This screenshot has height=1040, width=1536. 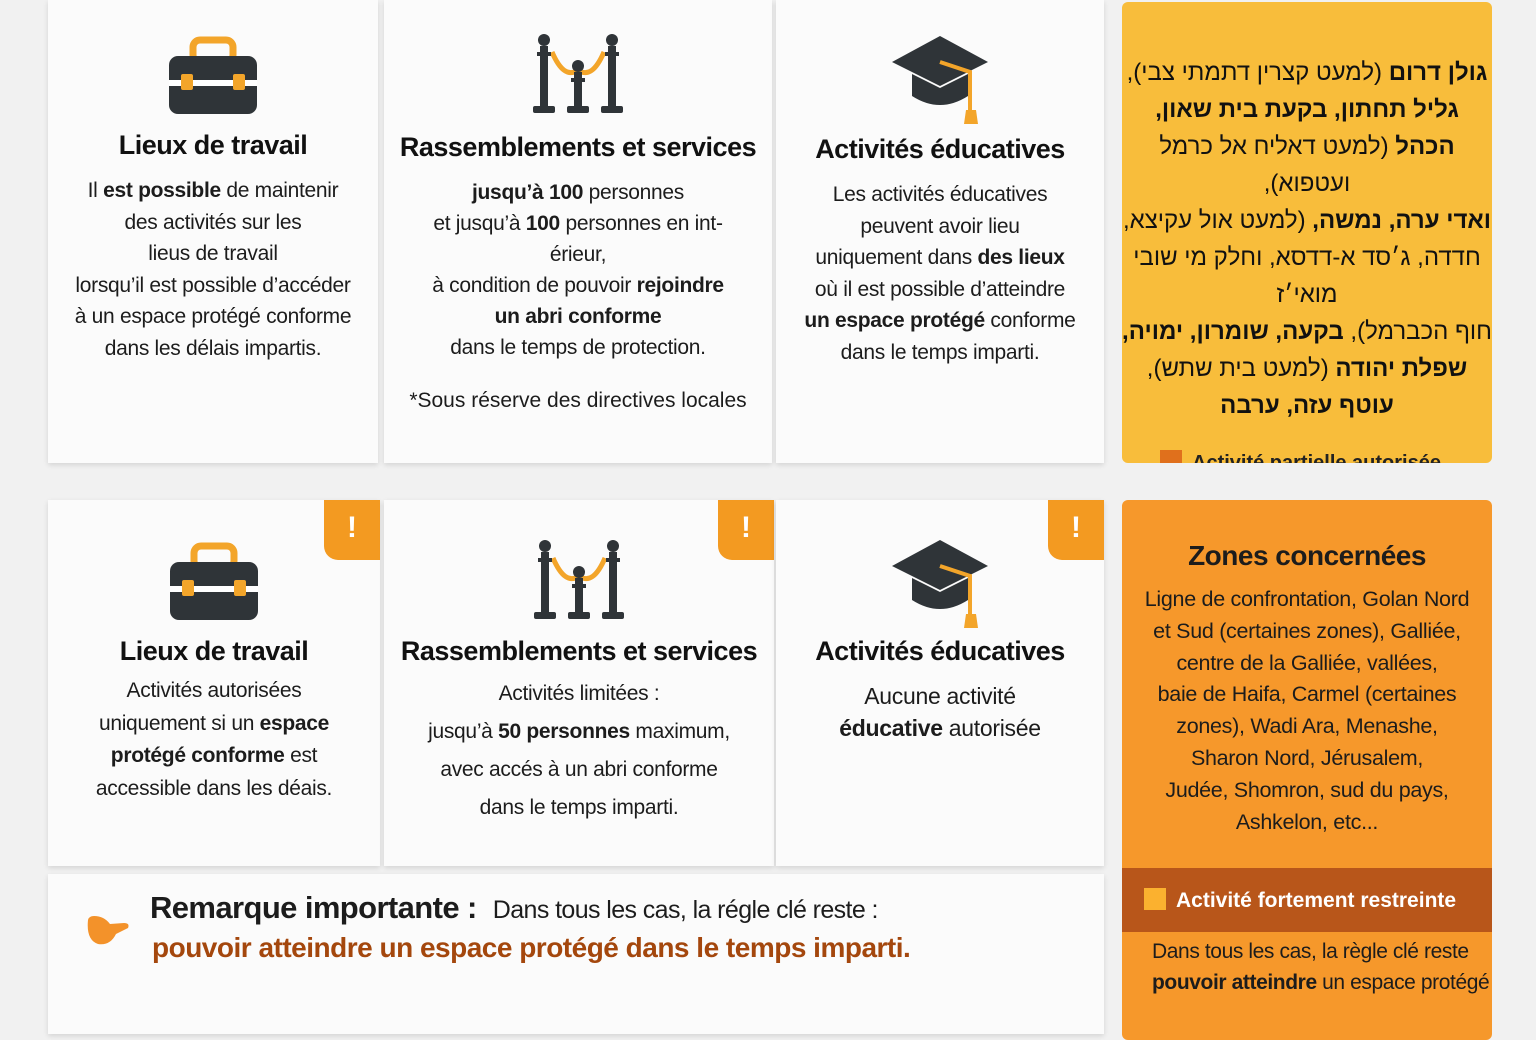 I want to click on text-segment: et Sud (certaines zones), Galliée,, so click(x=1307, y=630).